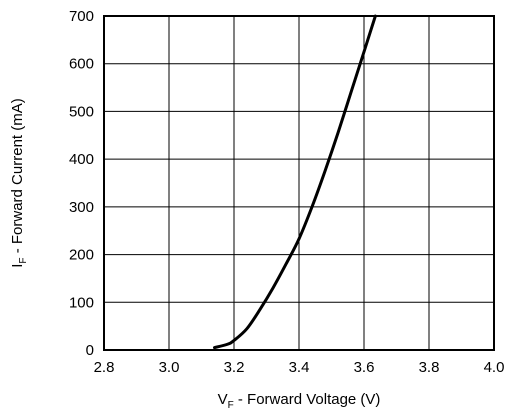 The width and height of the screenshot is (512, 413). I want to click on y-tick-label: 500, so click(81, 111).